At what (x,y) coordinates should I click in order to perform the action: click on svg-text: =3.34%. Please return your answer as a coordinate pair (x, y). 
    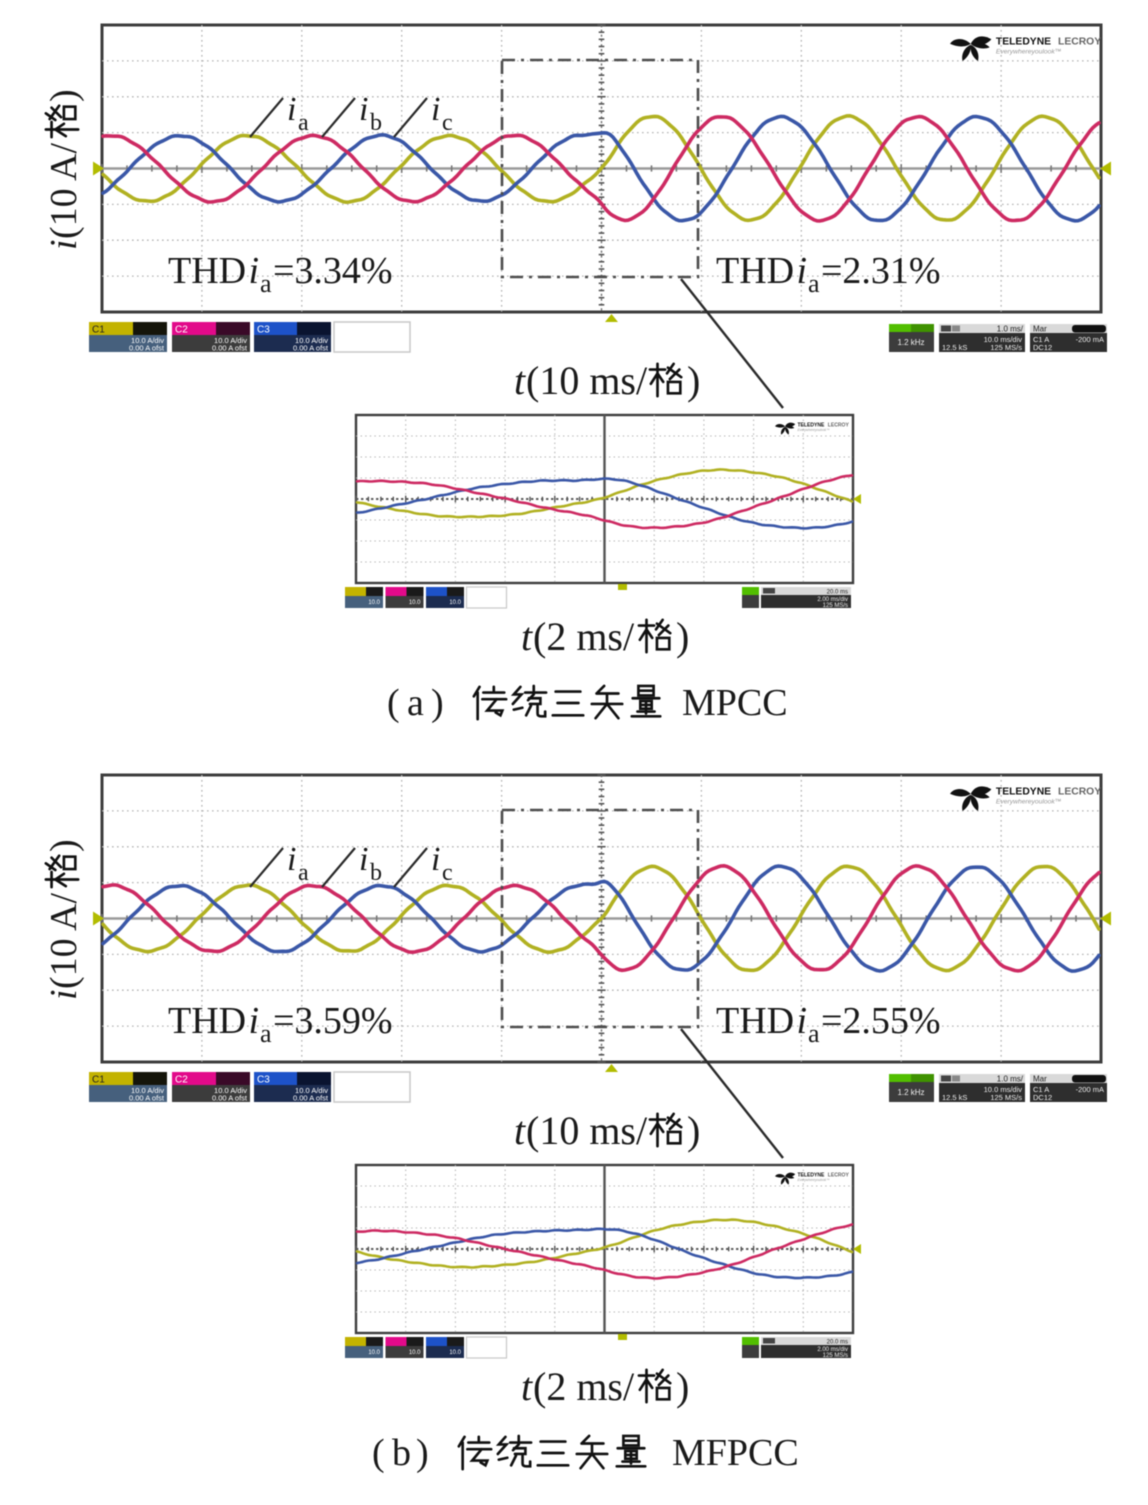
    Looking at the image, I should click on (333, 271).